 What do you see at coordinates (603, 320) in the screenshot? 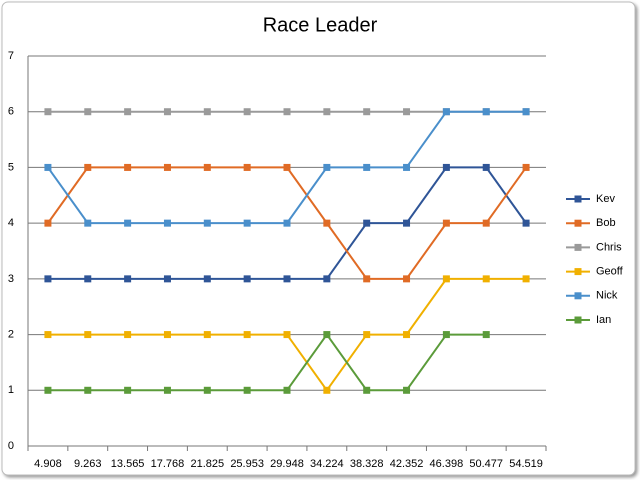
I see `legend-label: Ian` at bounding box center [603, 320].